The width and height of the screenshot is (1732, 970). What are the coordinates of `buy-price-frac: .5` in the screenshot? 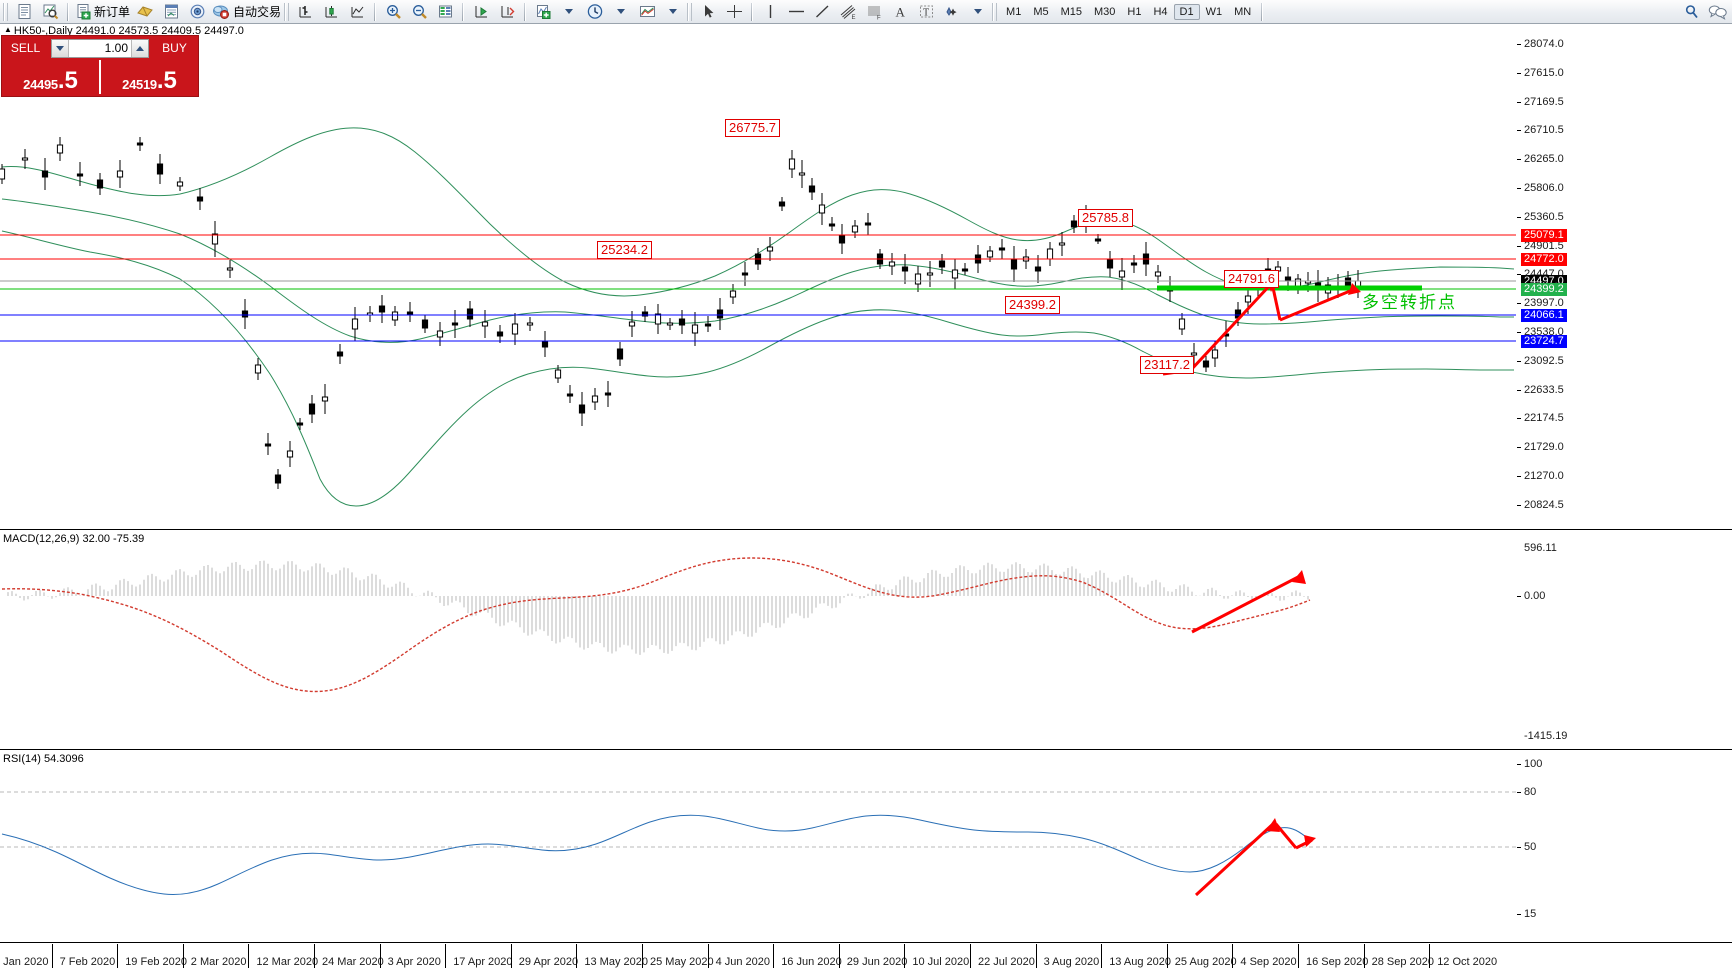 It's located at (166, 80).